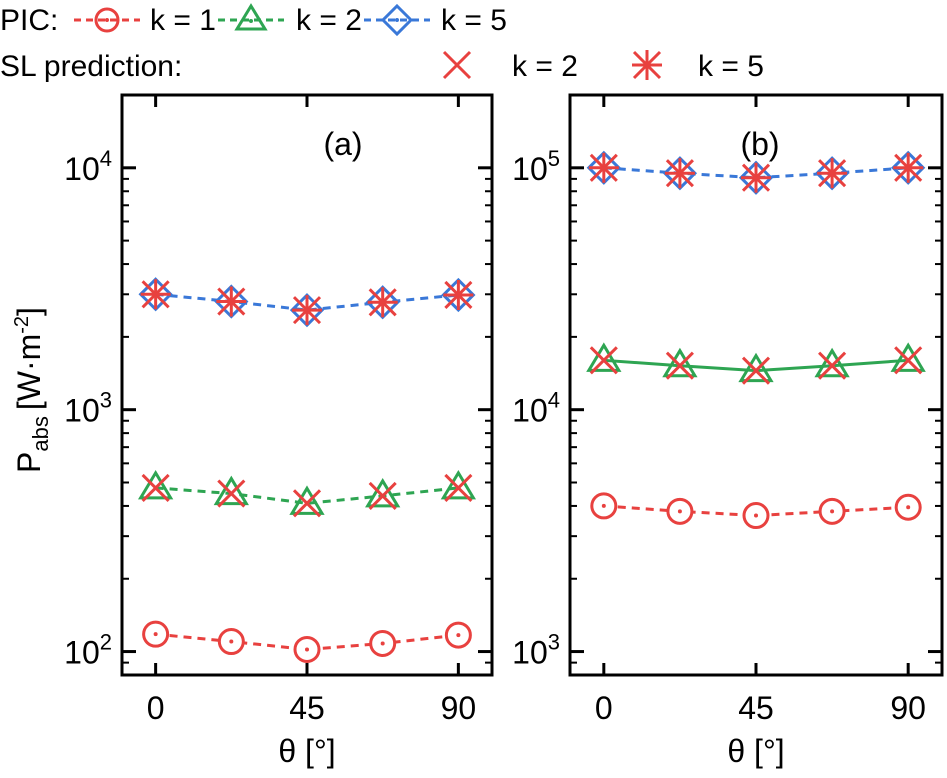  Describe the element at coordinates (91, 66) in the screenshot. I see `legend-sl-label: SL prediction:` at that location.